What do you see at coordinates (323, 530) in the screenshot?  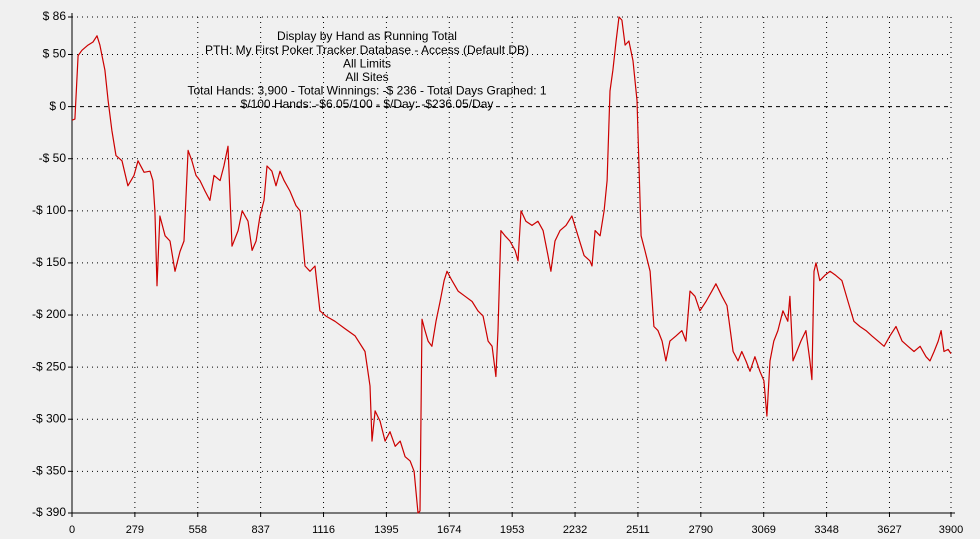 I see `x-tick-label: 1116` at bounding box center [323, 530].